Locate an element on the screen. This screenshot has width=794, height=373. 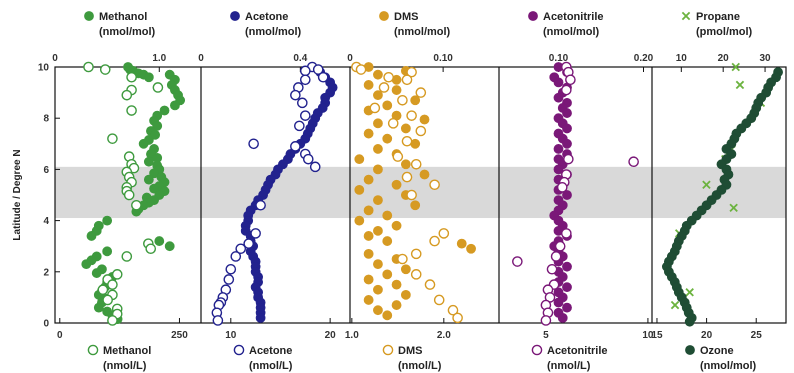
y-tick-label: 4 is located at coordinates (46, 221).